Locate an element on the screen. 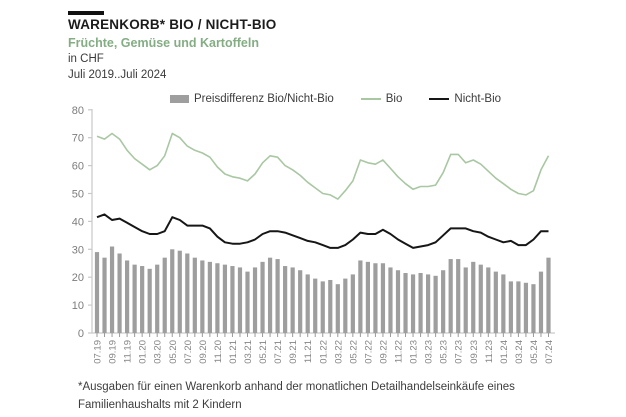 This screenshot has height=417, width=626. x-tick-label: 03.21 is located at coordinates (248, 352).